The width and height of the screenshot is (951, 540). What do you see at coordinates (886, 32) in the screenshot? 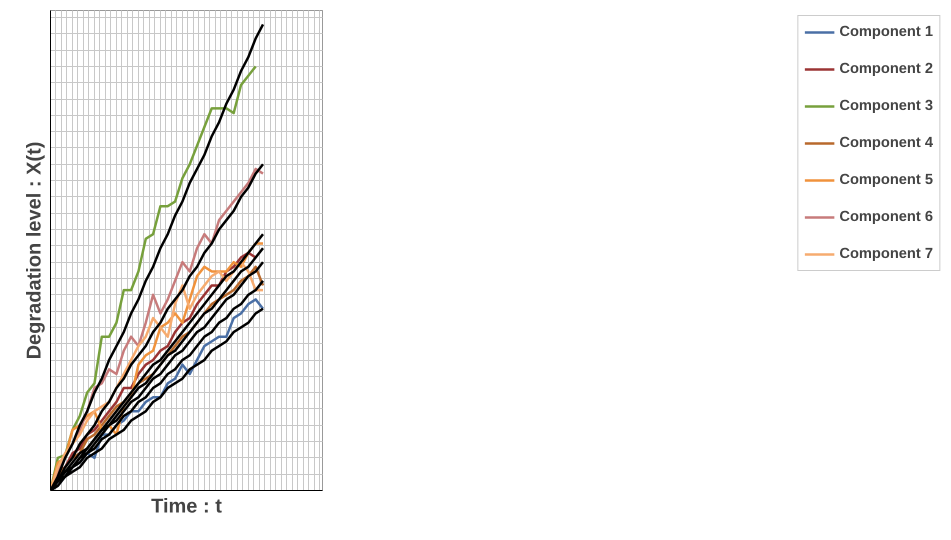
I see `legend-label: Component 1` at bounding box center [886, 32].